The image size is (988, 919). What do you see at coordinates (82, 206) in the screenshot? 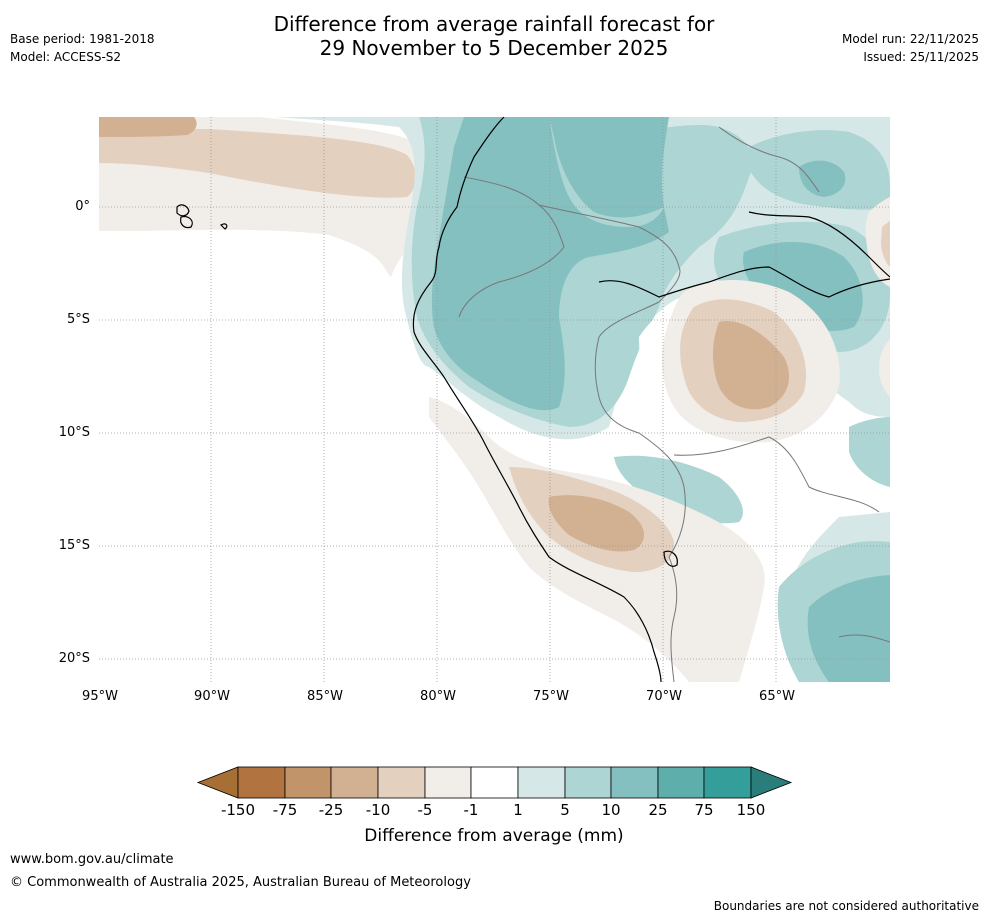
I see `lat-label-0: 0°` at bounding box center [82, 206].